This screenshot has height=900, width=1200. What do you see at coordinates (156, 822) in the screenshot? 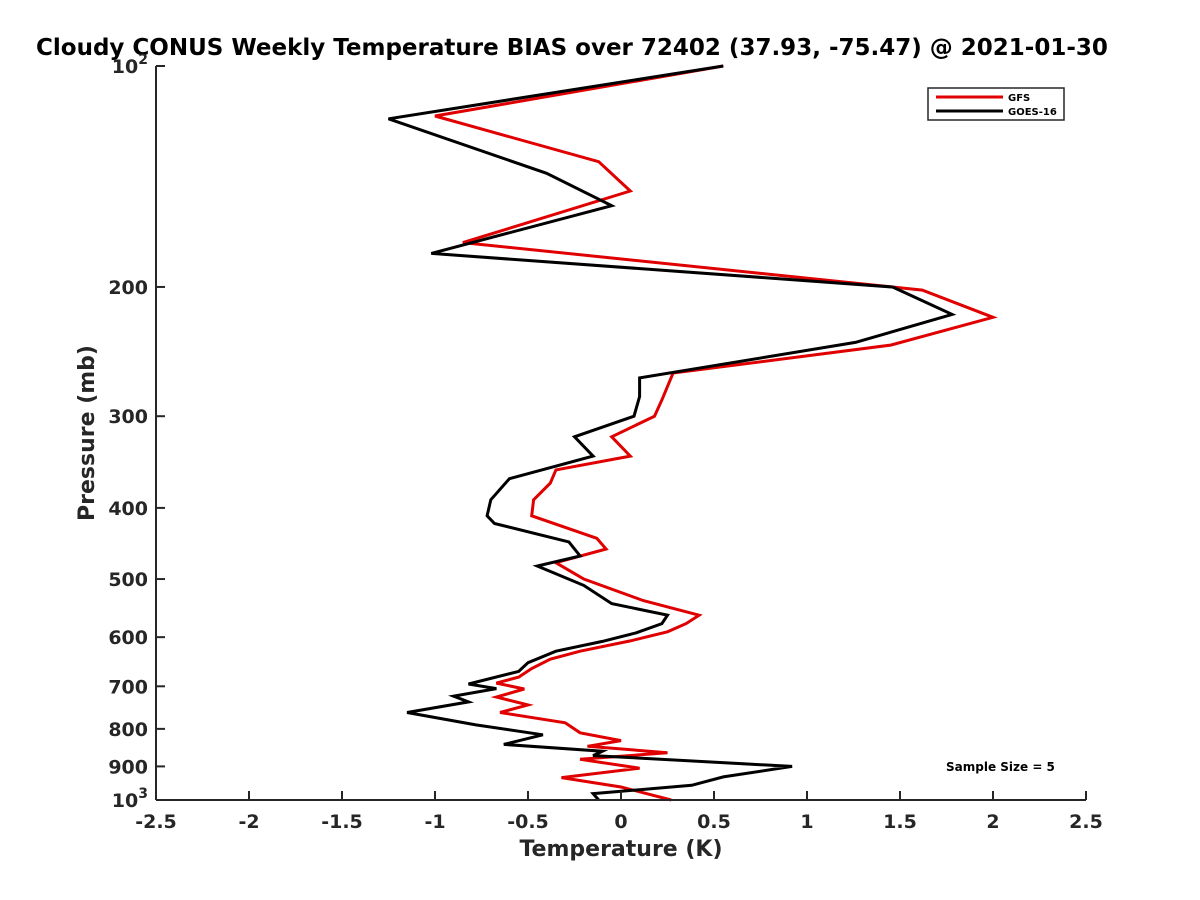
I see `x-tick-label: -2.5` at bounding box center [156, 822].